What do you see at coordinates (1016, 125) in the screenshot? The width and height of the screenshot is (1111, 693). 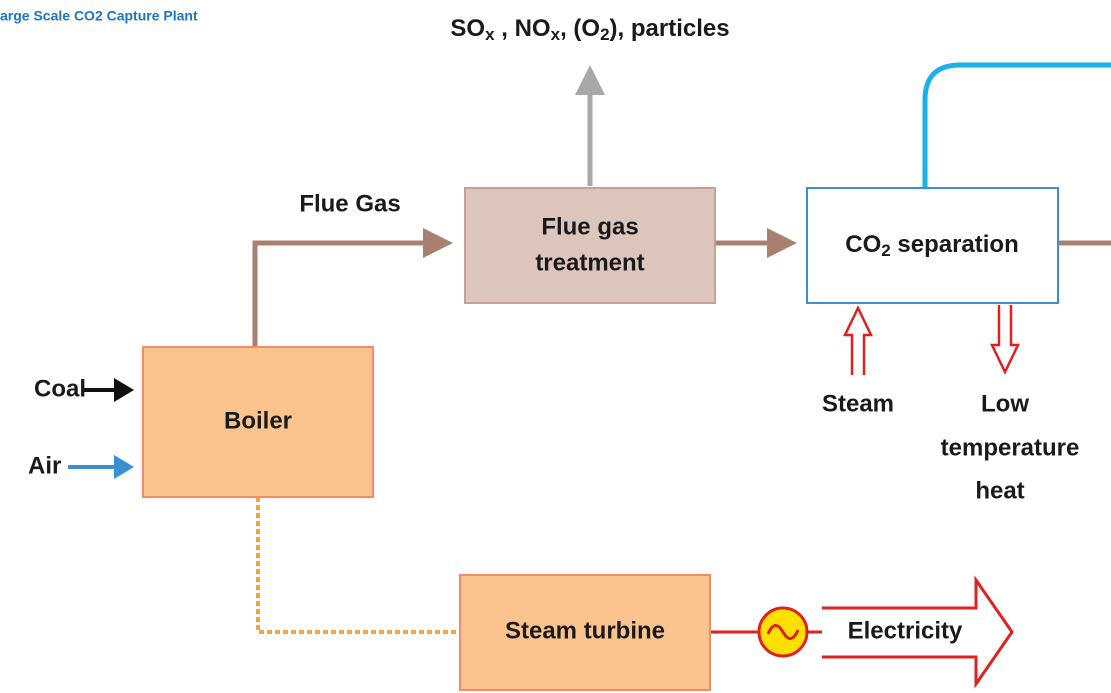 I see `co2-line` at bounding box center [1016, 125].